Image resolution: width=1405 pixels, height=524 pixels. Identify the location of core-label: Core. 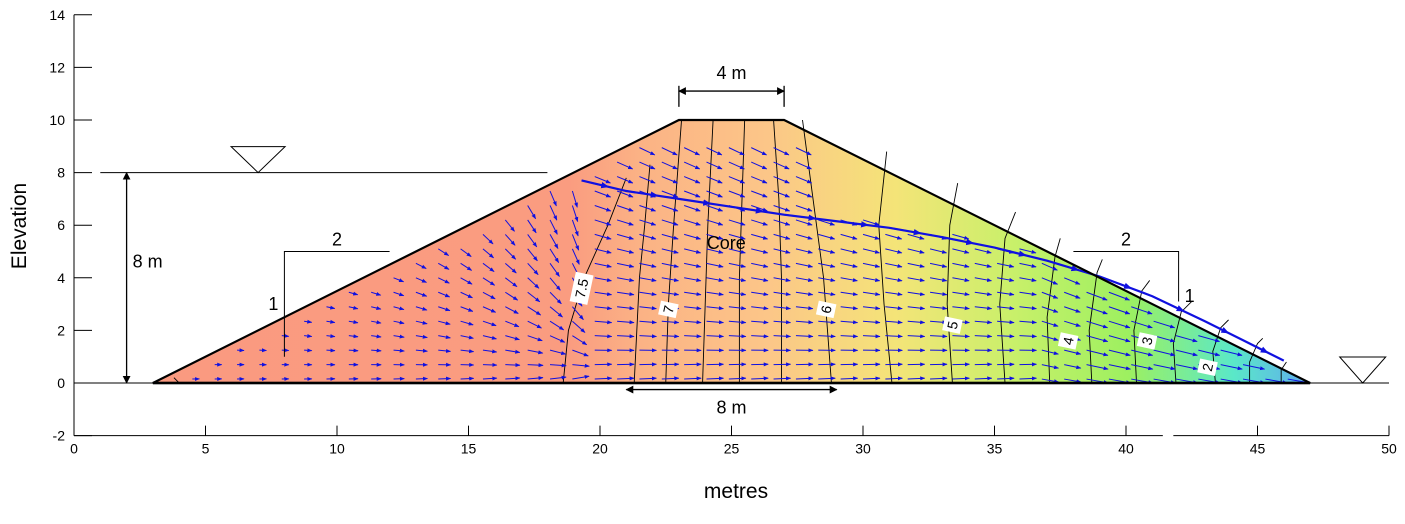
(726, 243).